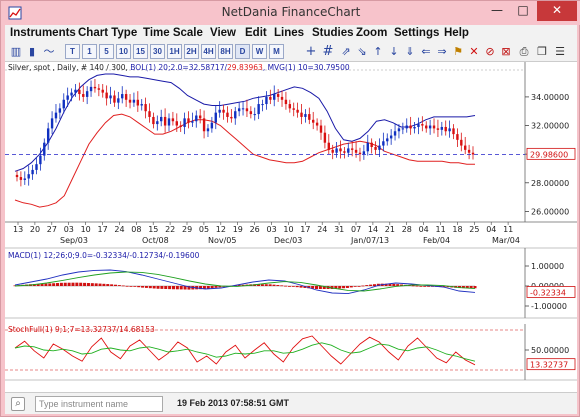 Image resolution: width=580 pixels, height=417 pixels. I want to click on minimize-button: —, so click(497, 10).